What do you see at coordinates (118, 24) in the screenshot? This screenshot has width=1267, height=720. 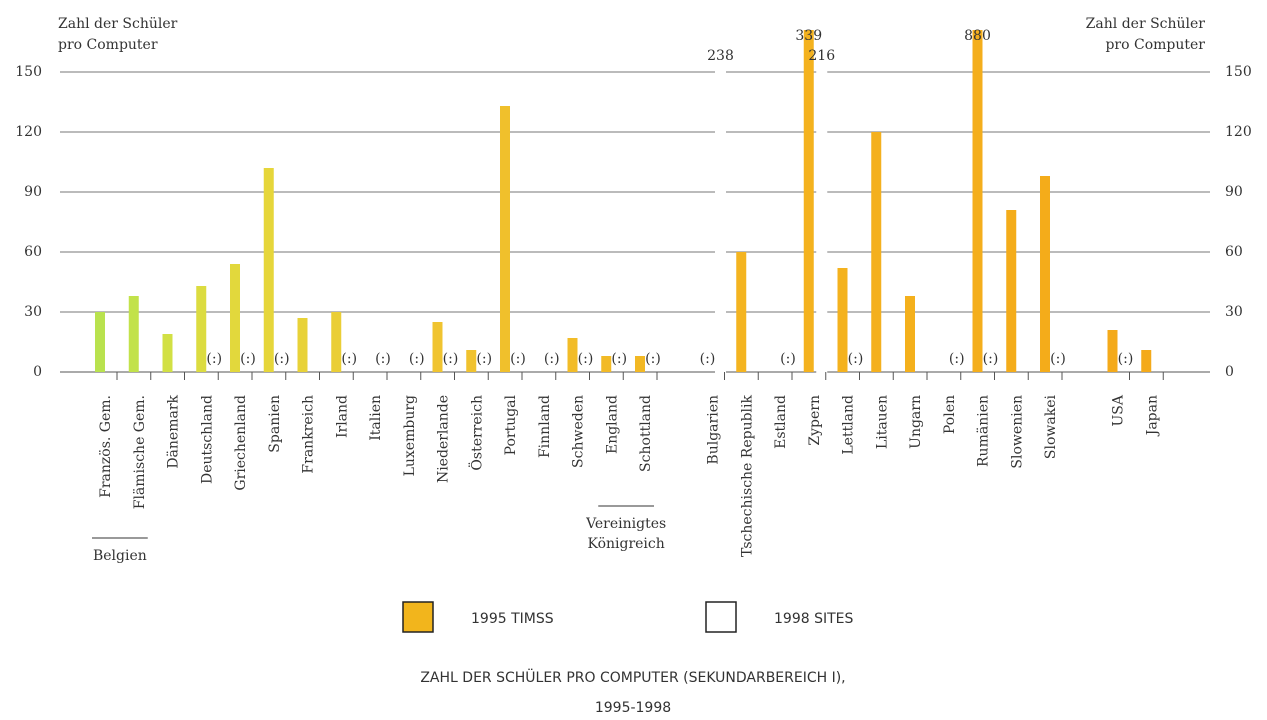 I see `y-axis-title: Zahl der Schüler` at bounding box center [118, 24].